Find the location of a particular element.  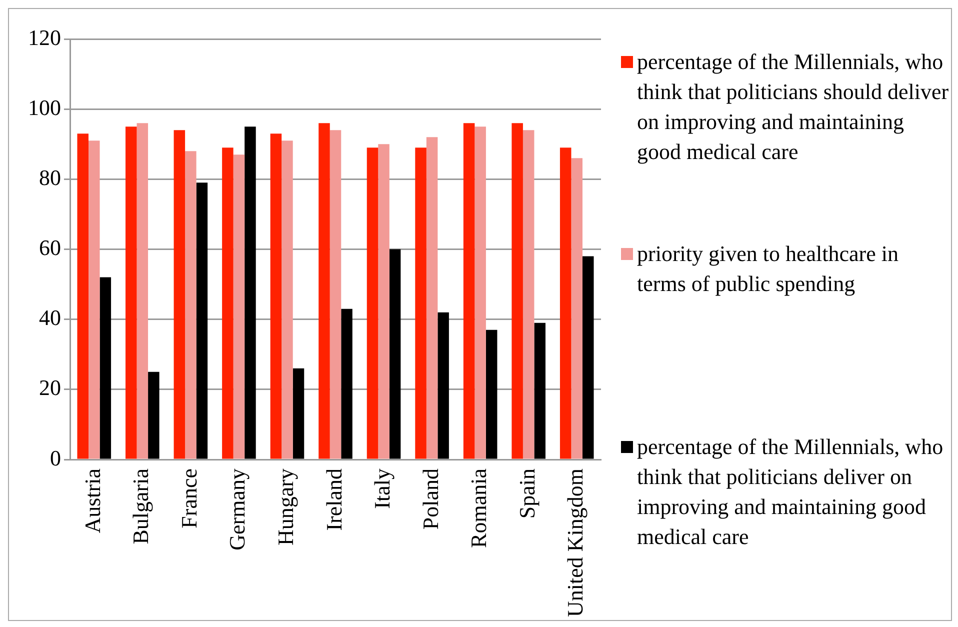

x-tick-label: Italy is located at coordinates (382, 488).